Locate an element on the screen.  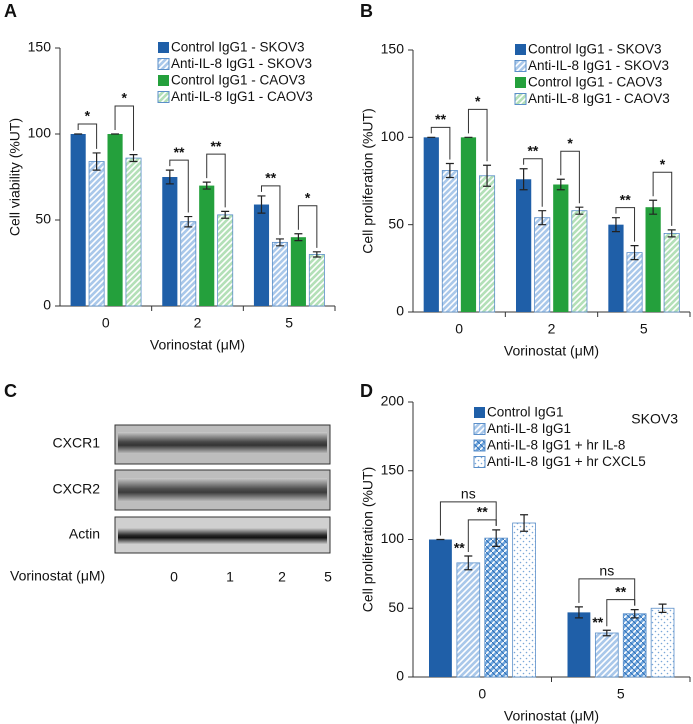
lane-label: 1 is located at coordinates (230, 577).